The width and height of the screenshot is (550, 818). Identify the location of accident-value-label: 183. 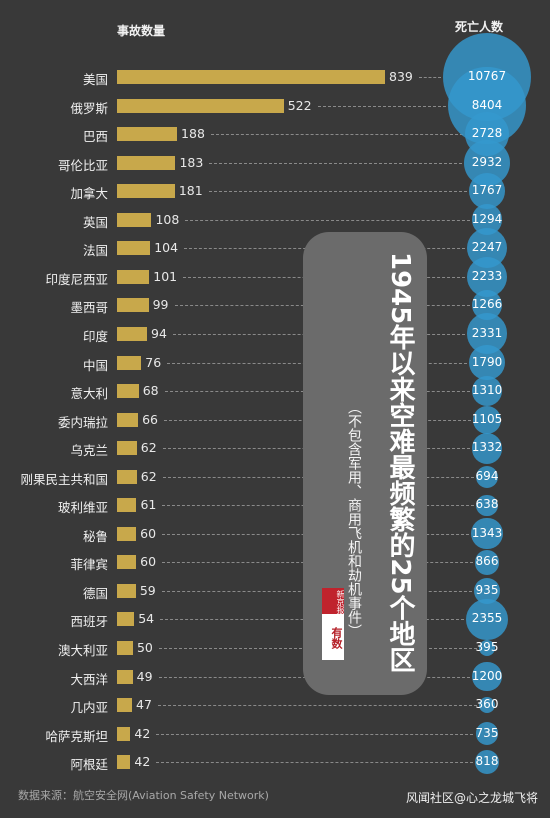
(191, 162).